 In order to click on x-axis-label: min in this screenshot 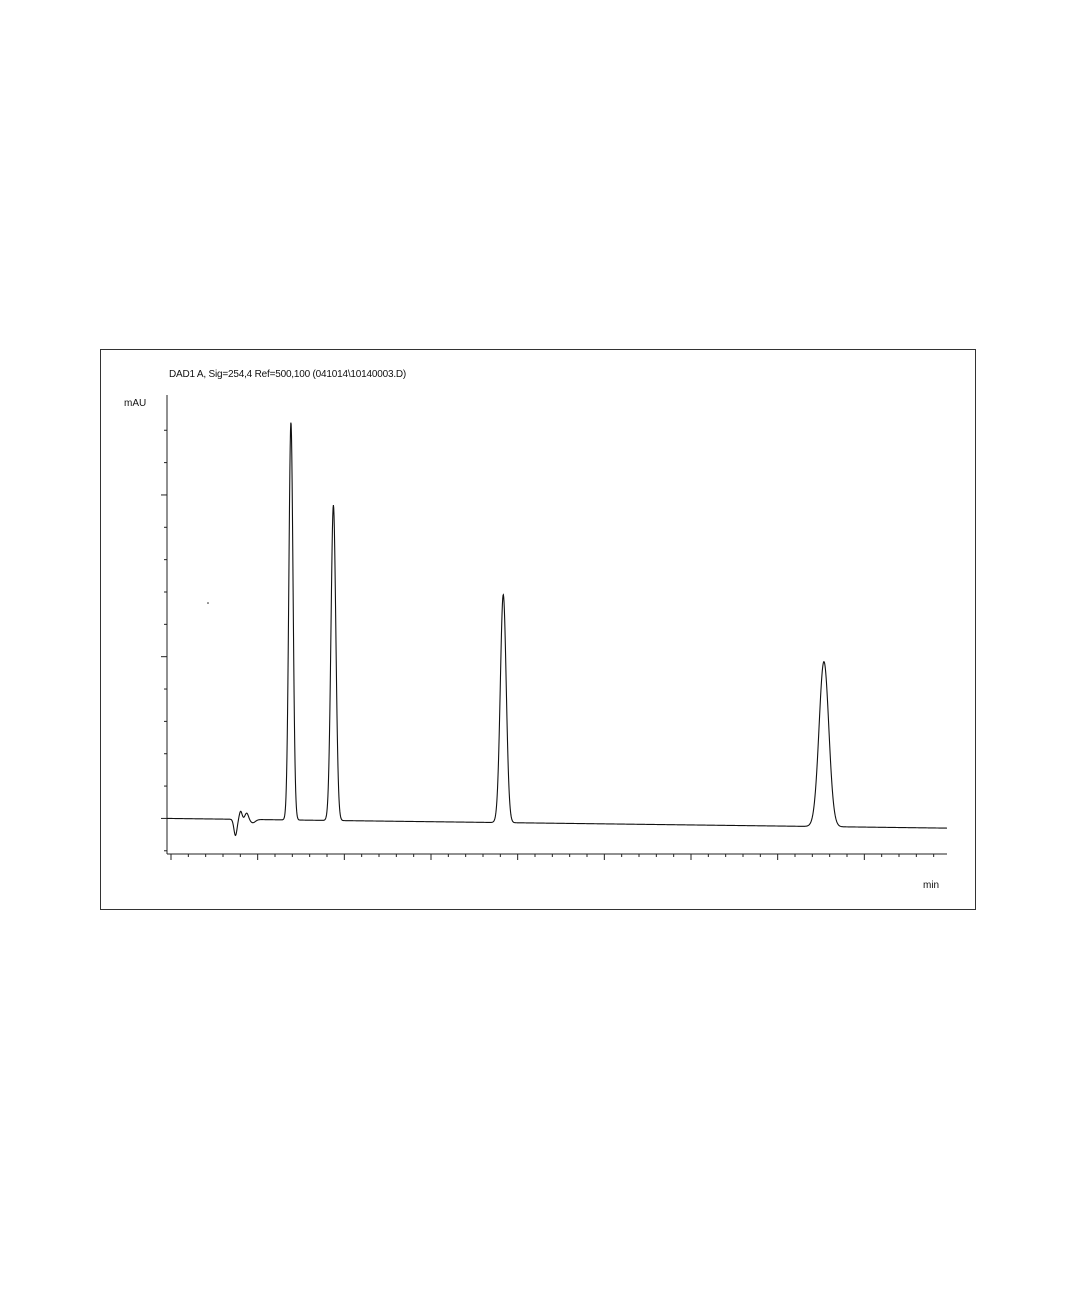, I will do `click(931, 885)`.